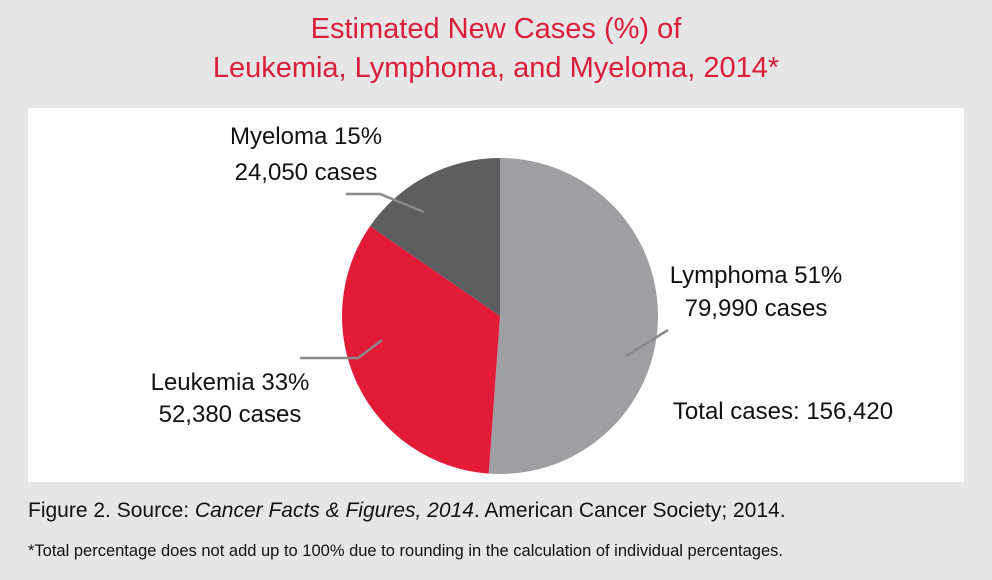 The width and height of the screenshot is (992, 580). What do you see at coordinates (230, 414) in the screenshot?
I see `slice-cases-leukemia: 52,380 cases` at bounding box center [230, 414].